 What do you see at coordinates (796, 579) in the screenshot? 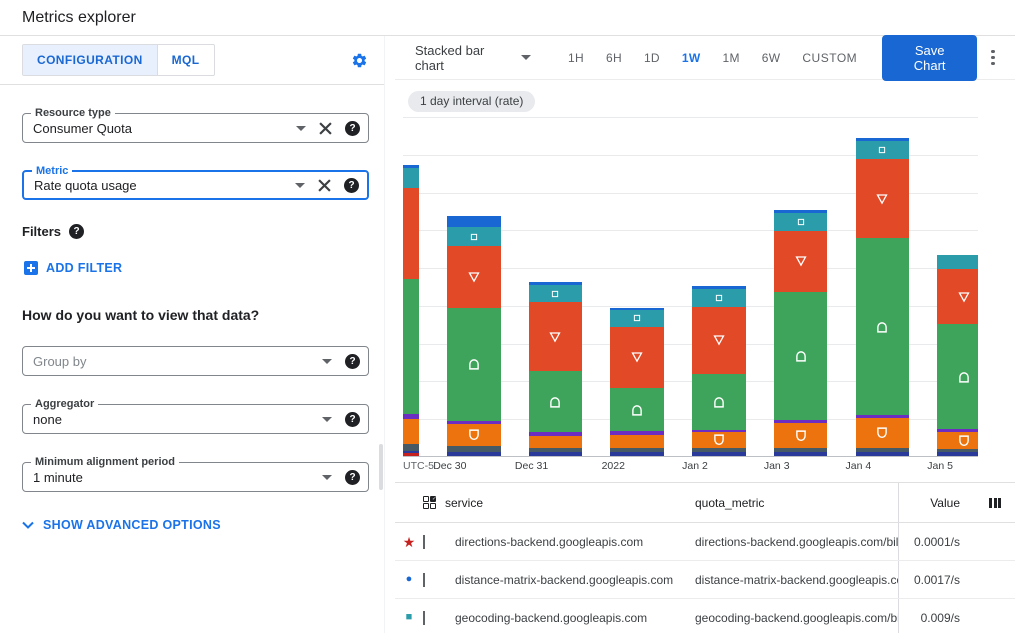
I see `quota-metric-cell: distance-matrix-backend.googleapis.com/l` at bounding box center [796, 579].